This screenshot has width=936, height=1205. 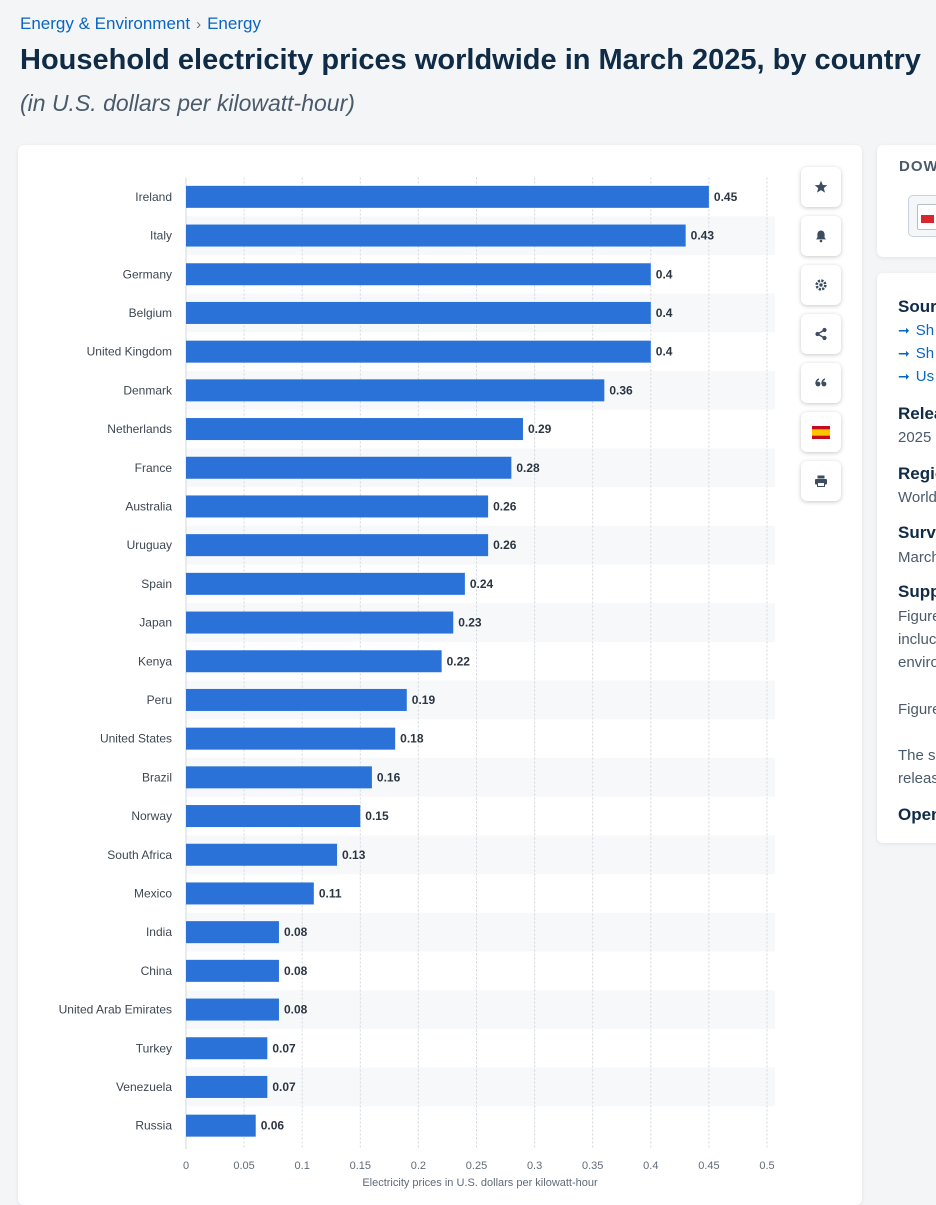 What do you see at coordinates (917, 814) in the screenshot?
I see `open-access-heading: Open` at bounding box center [917, 814].